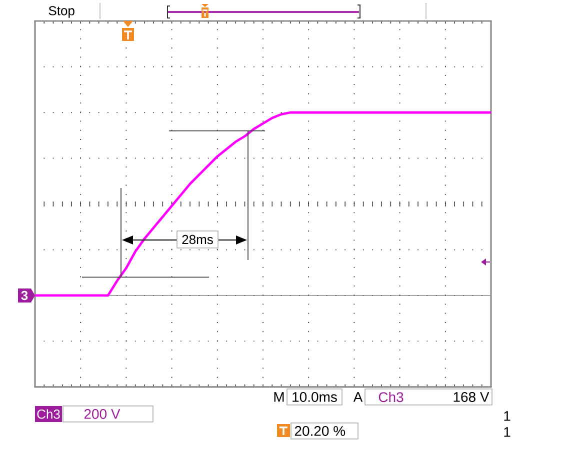  Describe the element at coordinates (279, 397) in the screenshot. I see `text: M` at that location.